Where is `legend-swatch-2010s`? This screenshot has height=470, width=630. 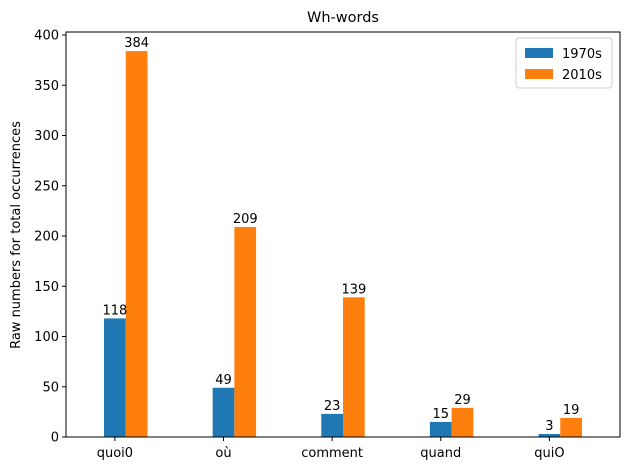
legend-swatch-2010s is located at coordinates (539, 74).